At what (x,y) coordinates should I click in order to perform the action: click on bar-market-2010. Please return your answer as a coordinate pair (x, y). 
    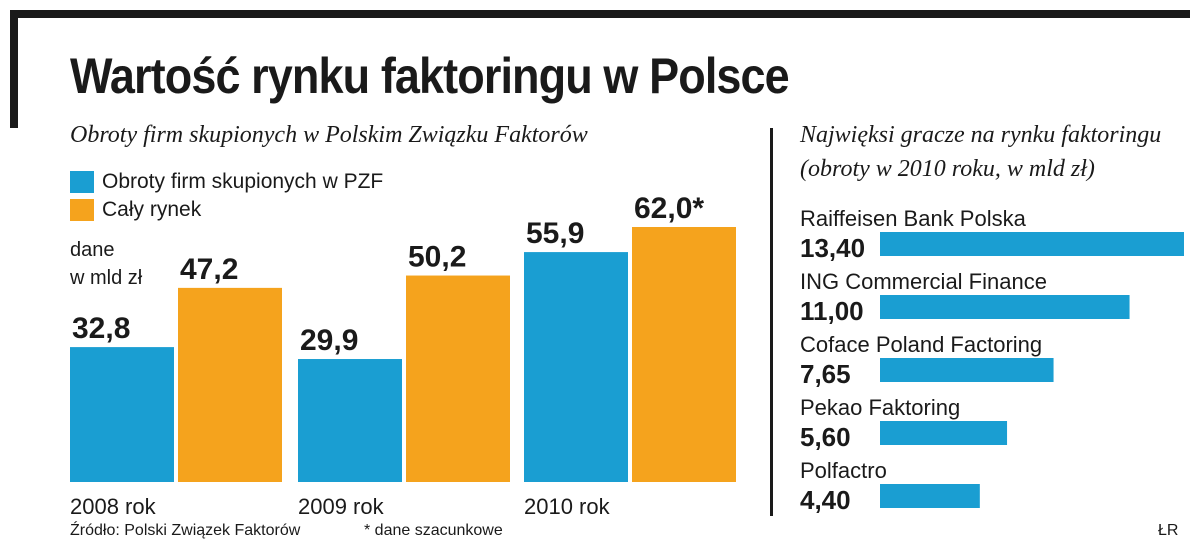
    Looking at the image, I should click on (684, 354).